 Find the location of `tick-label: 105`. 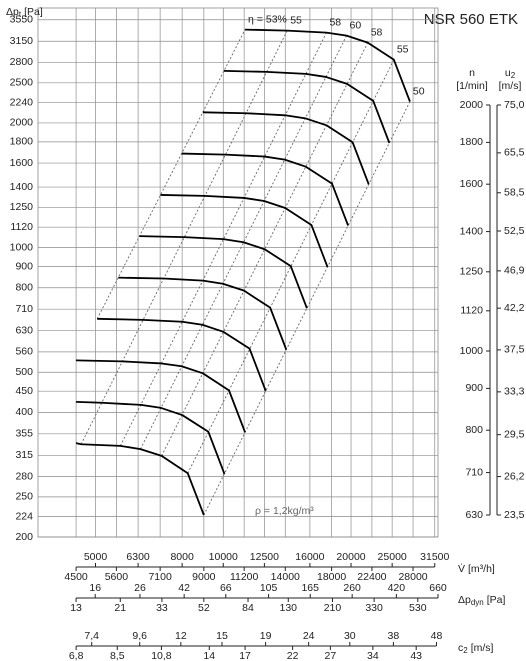

tick-label: 105 is located at coordinates (269, 588).